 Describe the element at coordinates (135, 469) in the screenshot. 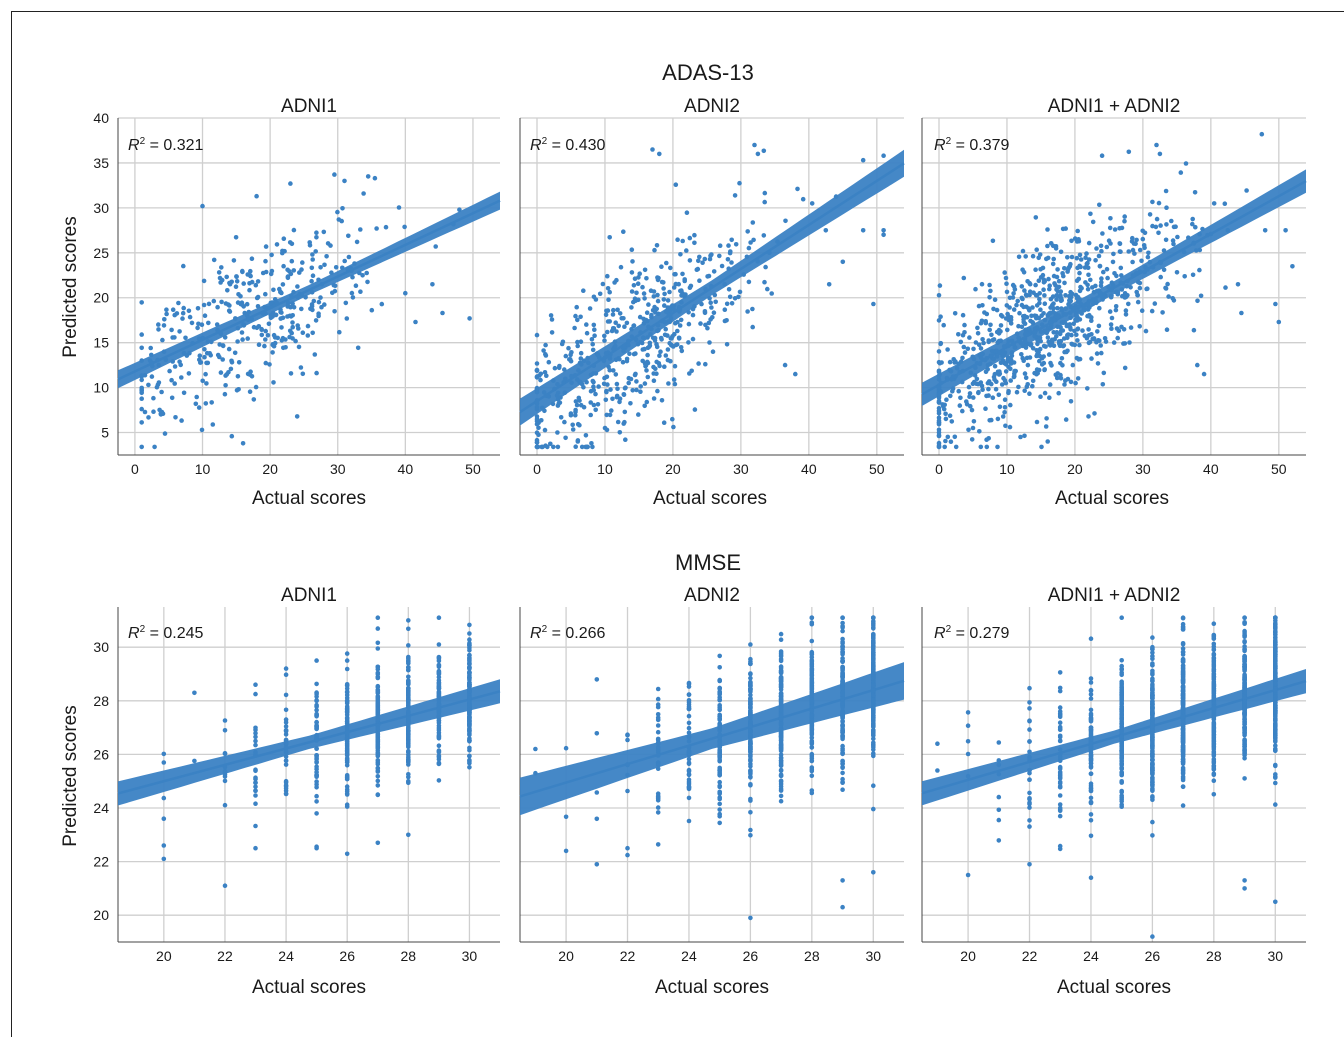

I see `x-tick-label: 0` at that location.